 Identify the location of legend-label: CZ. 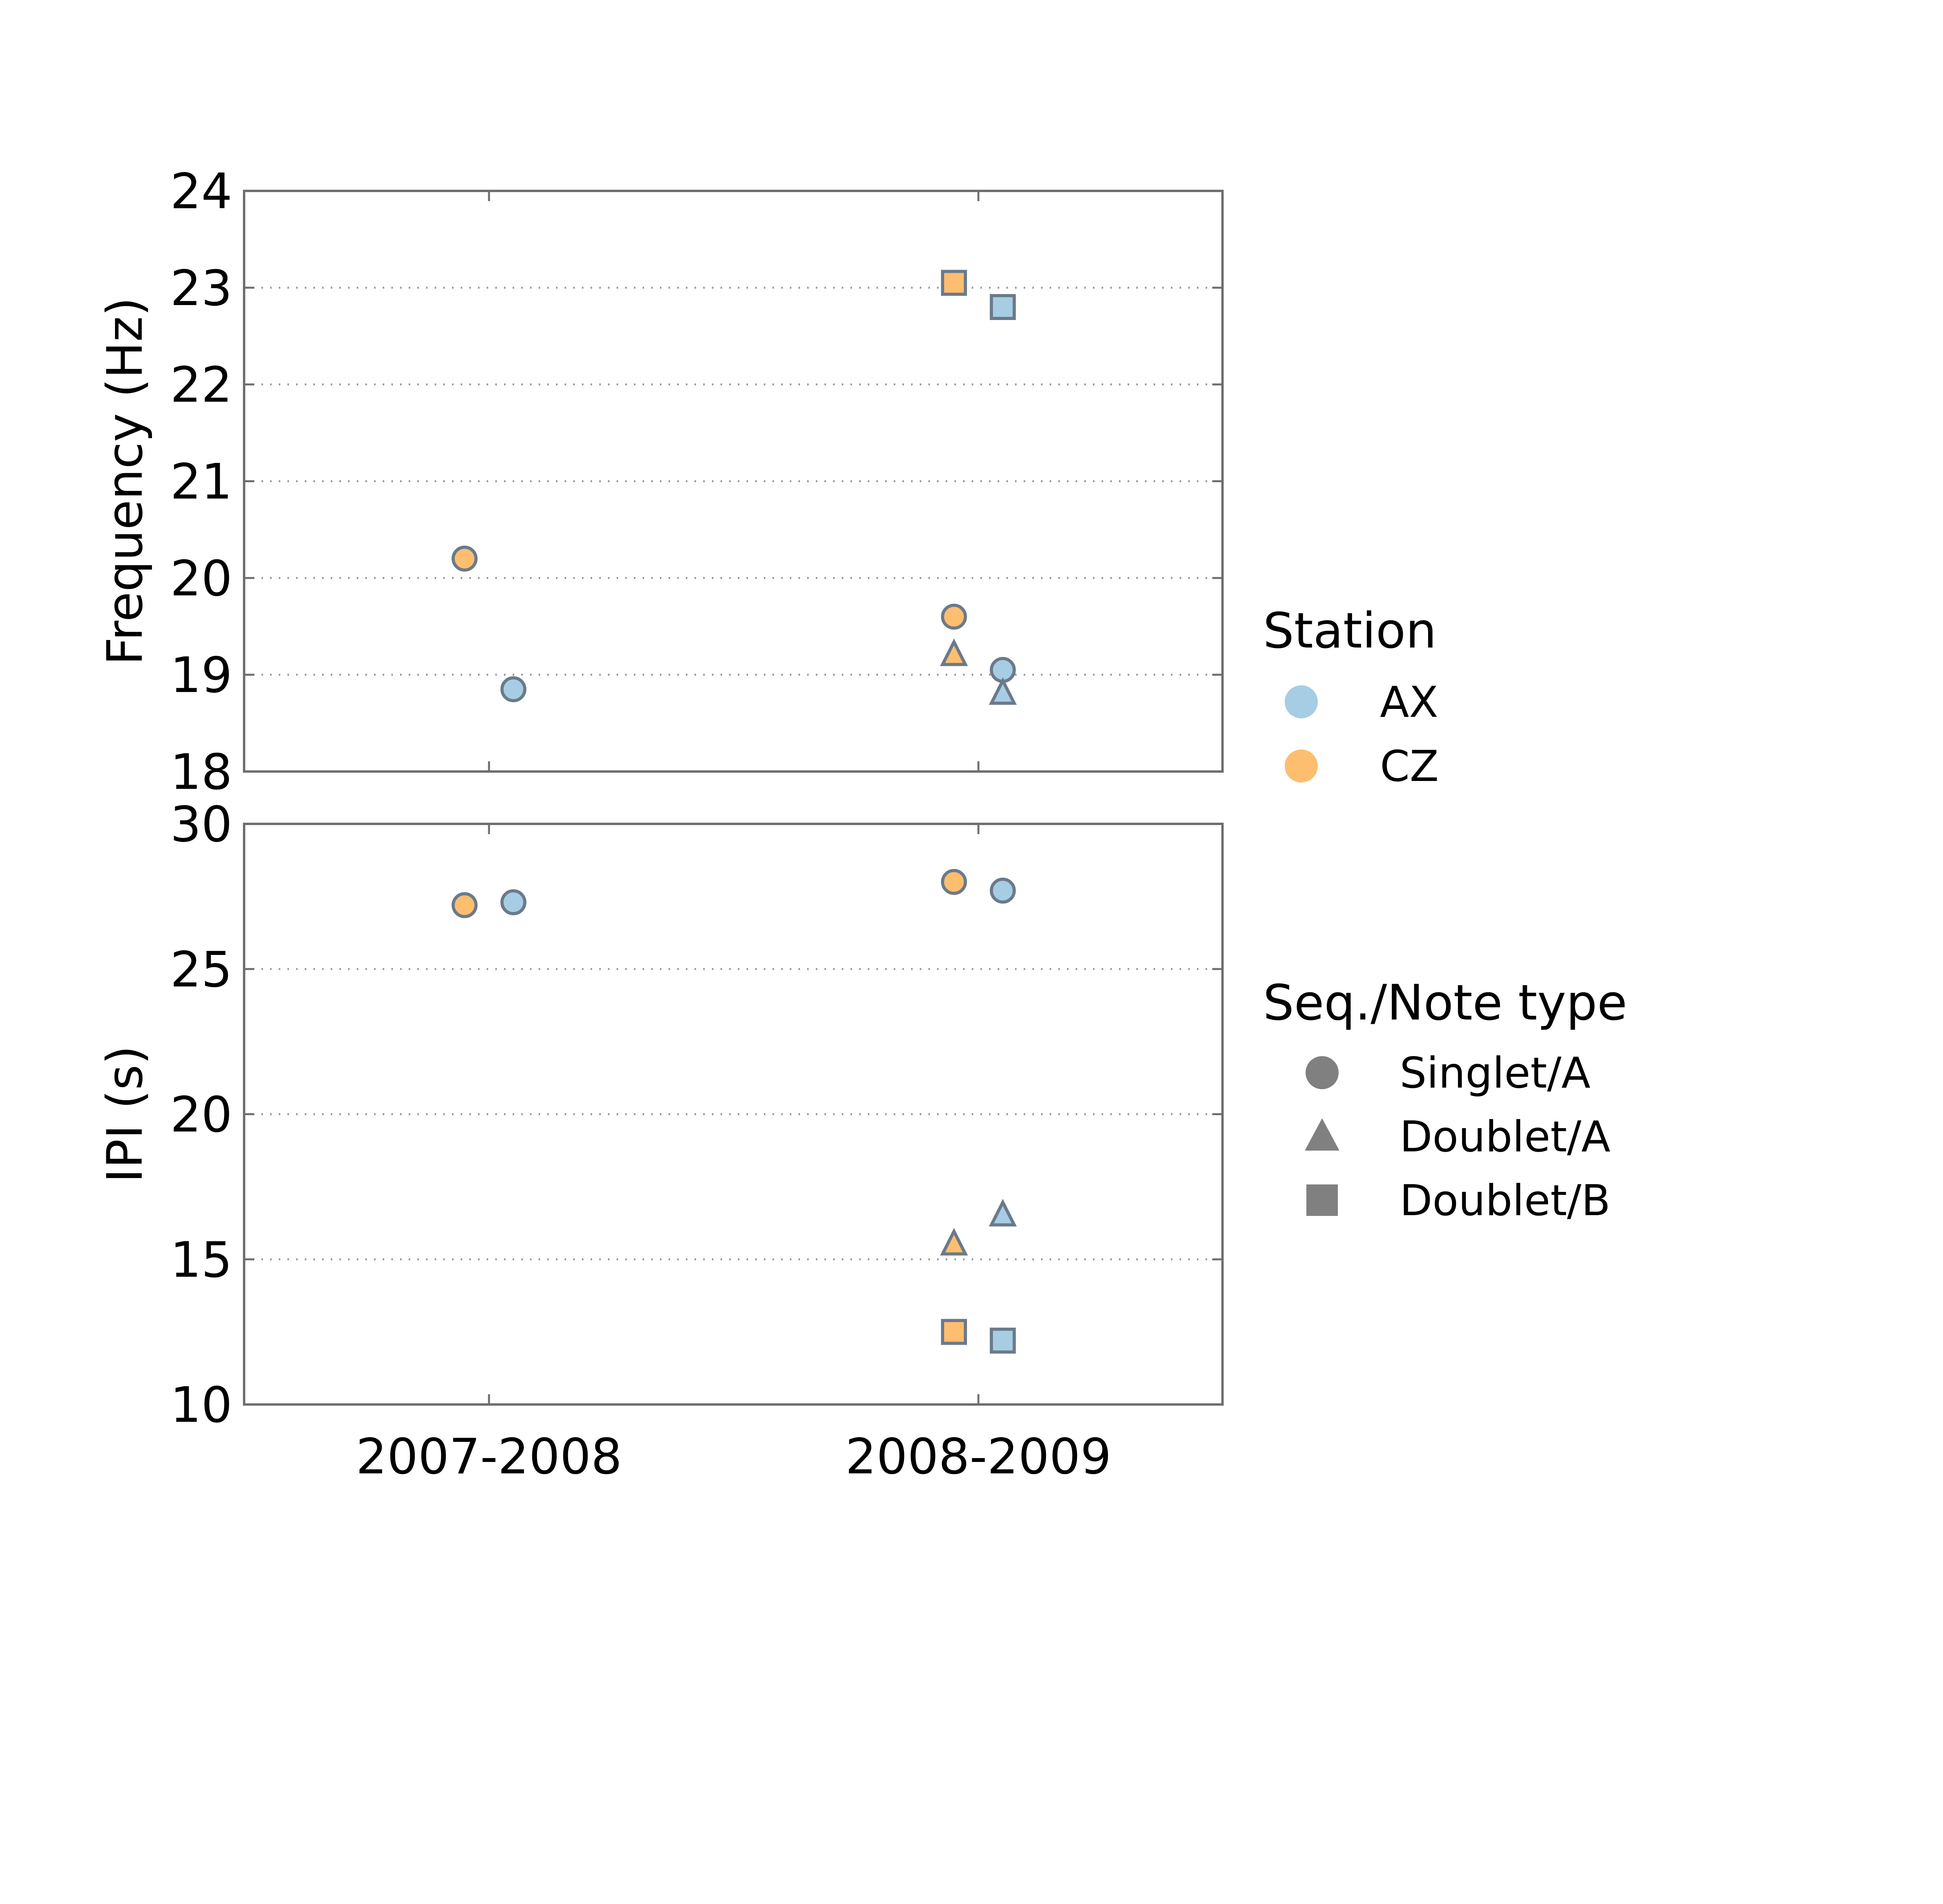
(1409, 766).